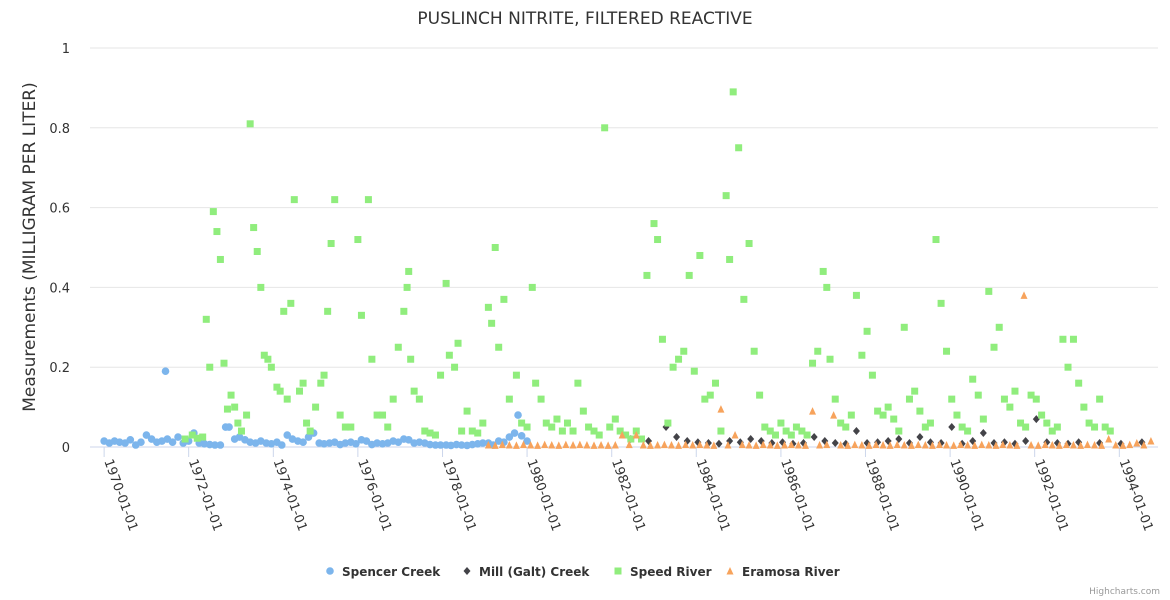 The image size is (1170, 600). What do you see at coordinates (534, 572) in the screenshot?
I see `legend-label: Mill (Galt) Creek` at bounding box center [534, 572].